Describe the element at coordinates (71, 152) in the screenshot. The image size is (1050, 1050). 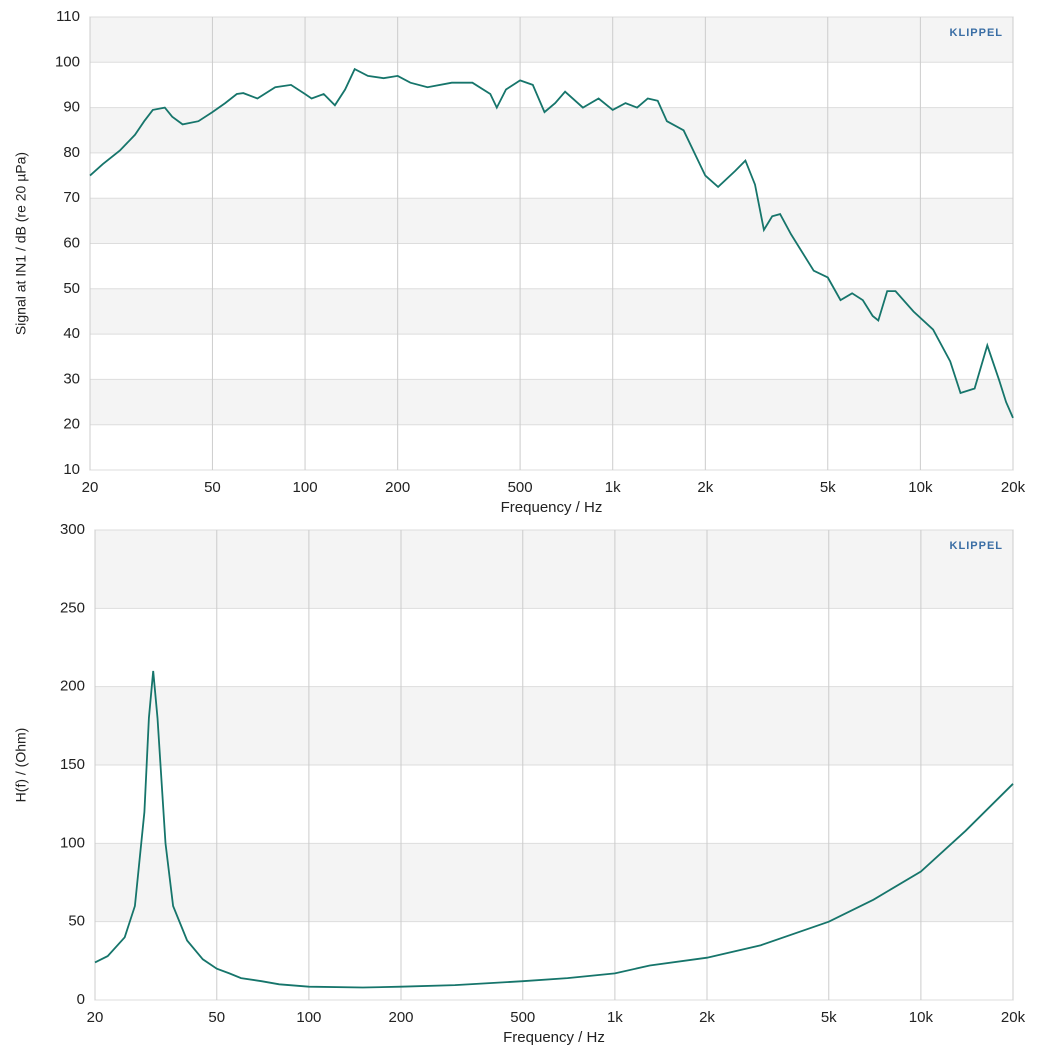
I see `y-tick-label: 80` at that location.